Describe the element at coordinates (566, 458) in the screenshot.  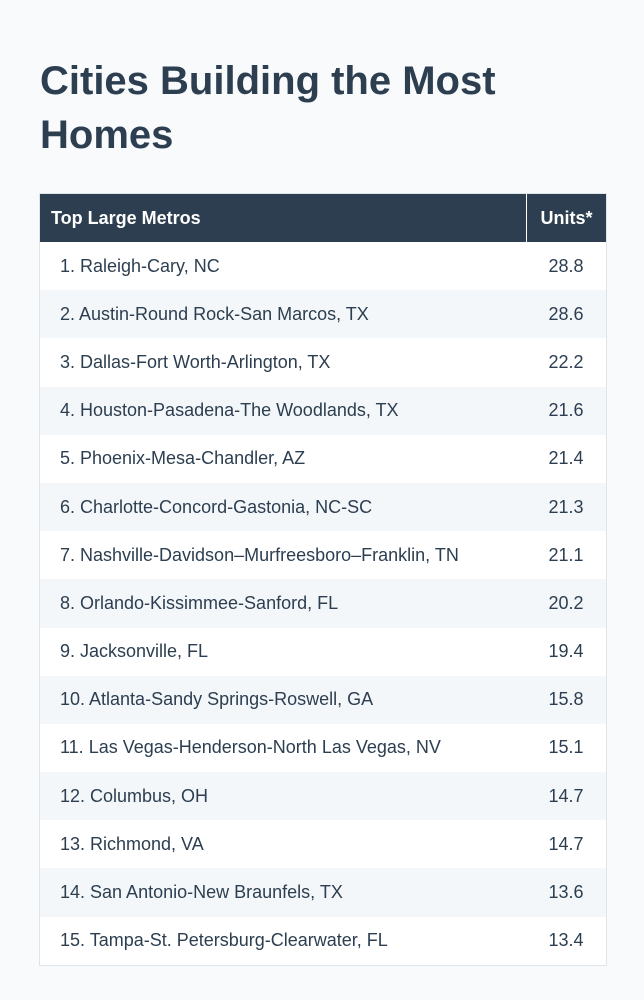
I see `units-value: 21.4` at that location.